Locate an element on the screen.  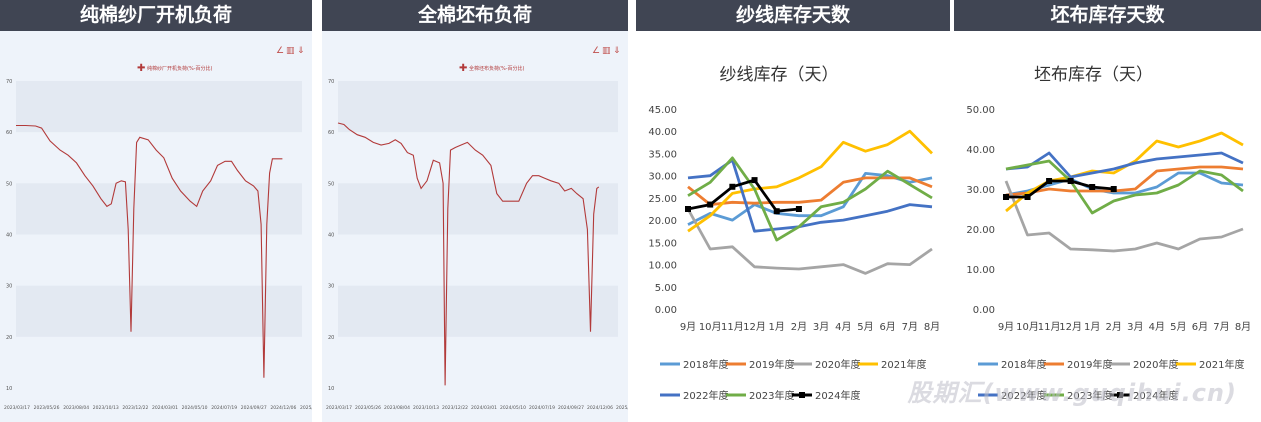
y-tick-label: 50 is located at coordinates (9, 184).